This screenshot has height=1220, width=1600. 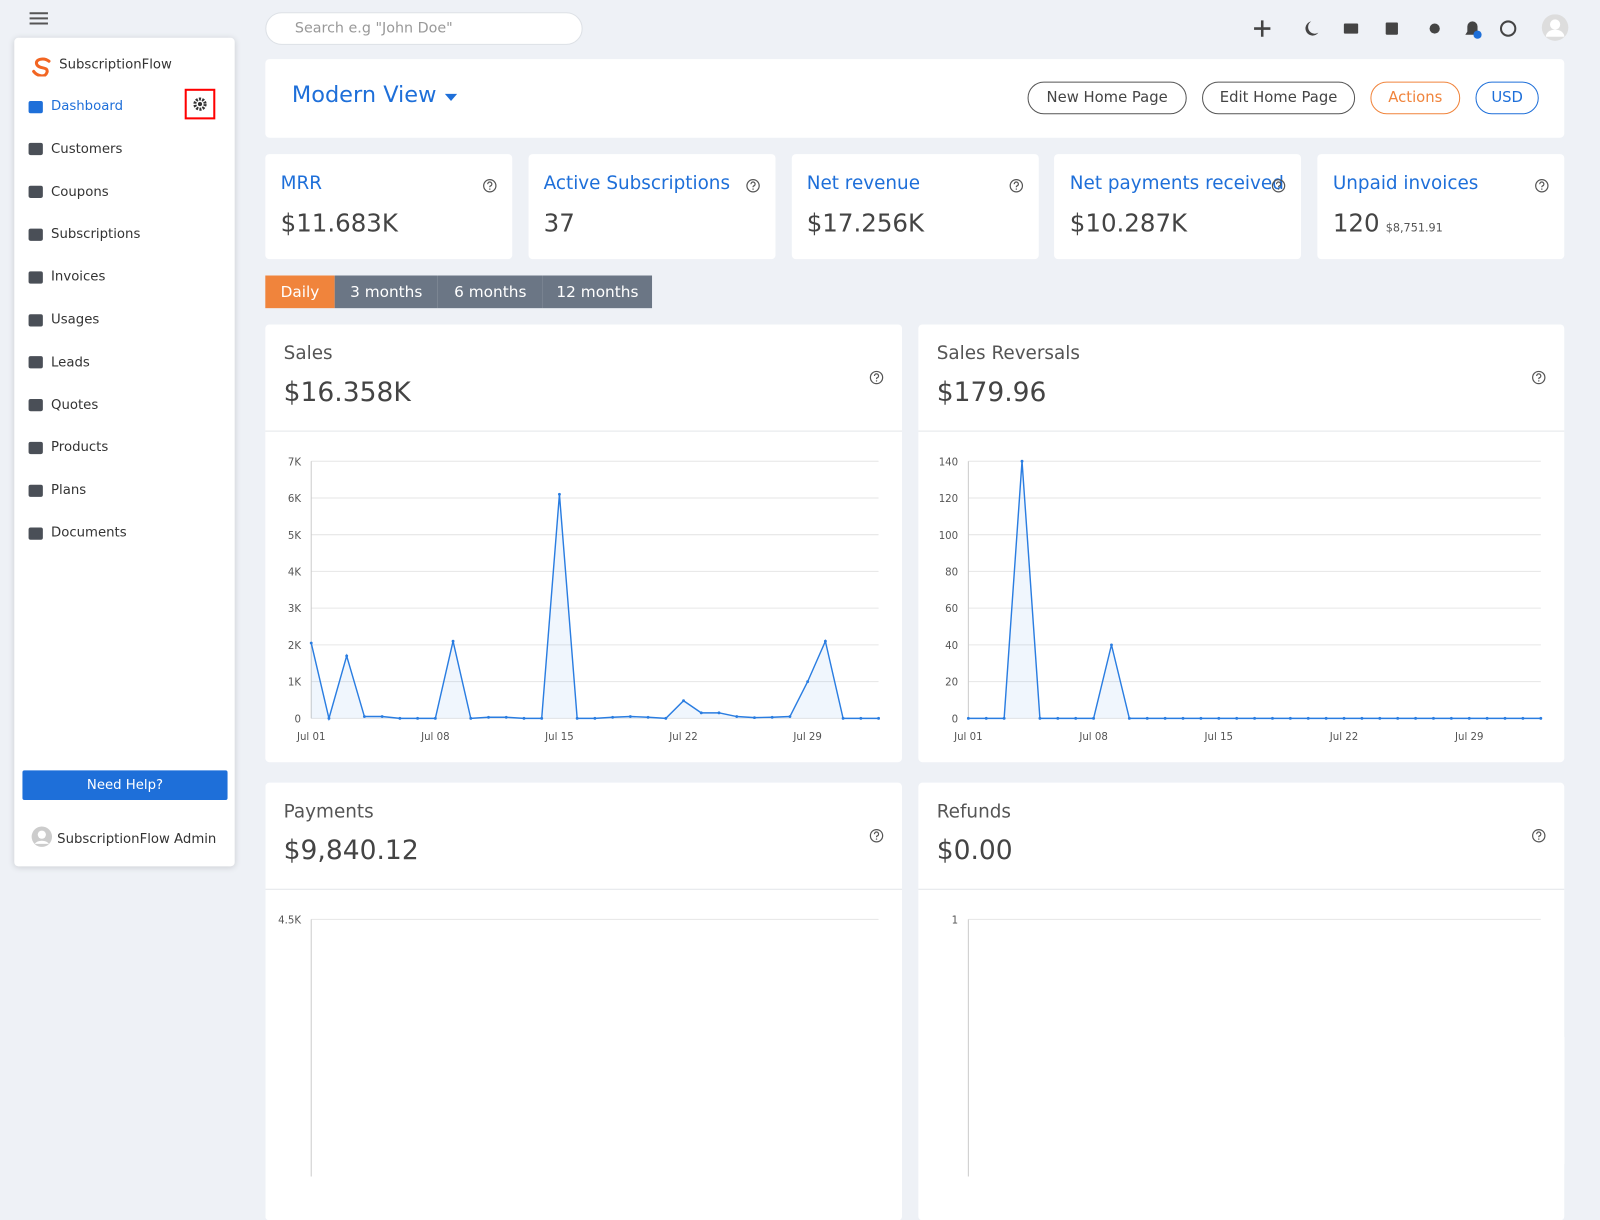 I want to click on settings-highlight, so click(x=200, y=104).